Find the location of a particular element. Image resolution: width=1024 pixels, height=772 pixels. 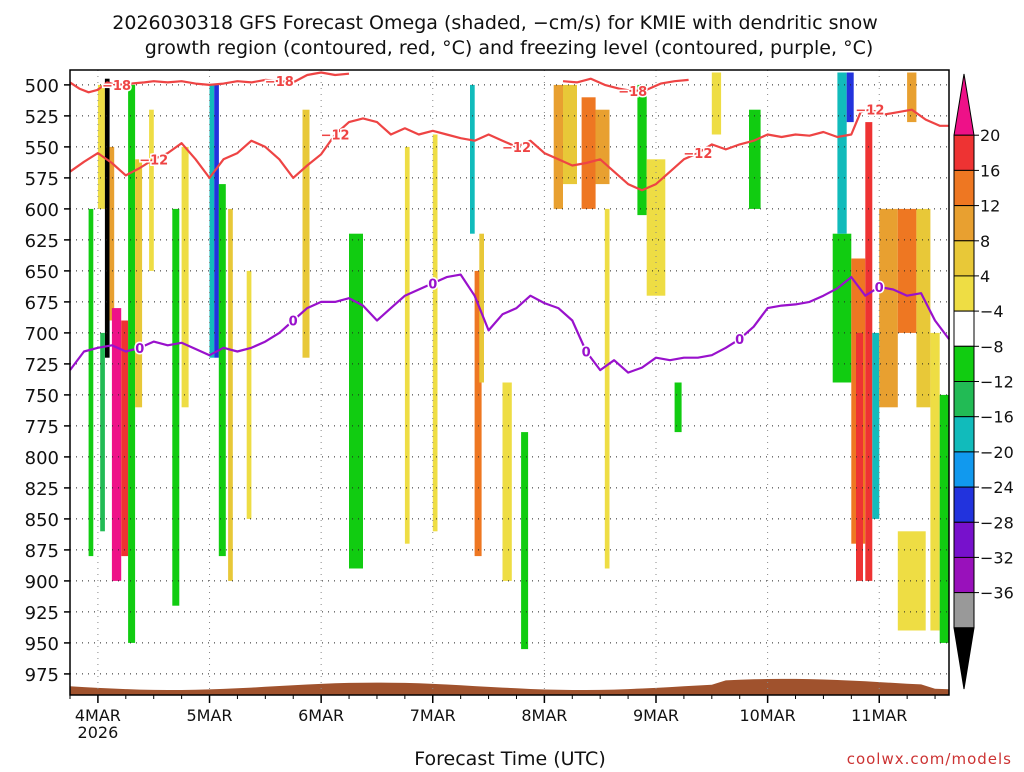

colorbar-label-1: 16 is located at coordinates (990, 170).